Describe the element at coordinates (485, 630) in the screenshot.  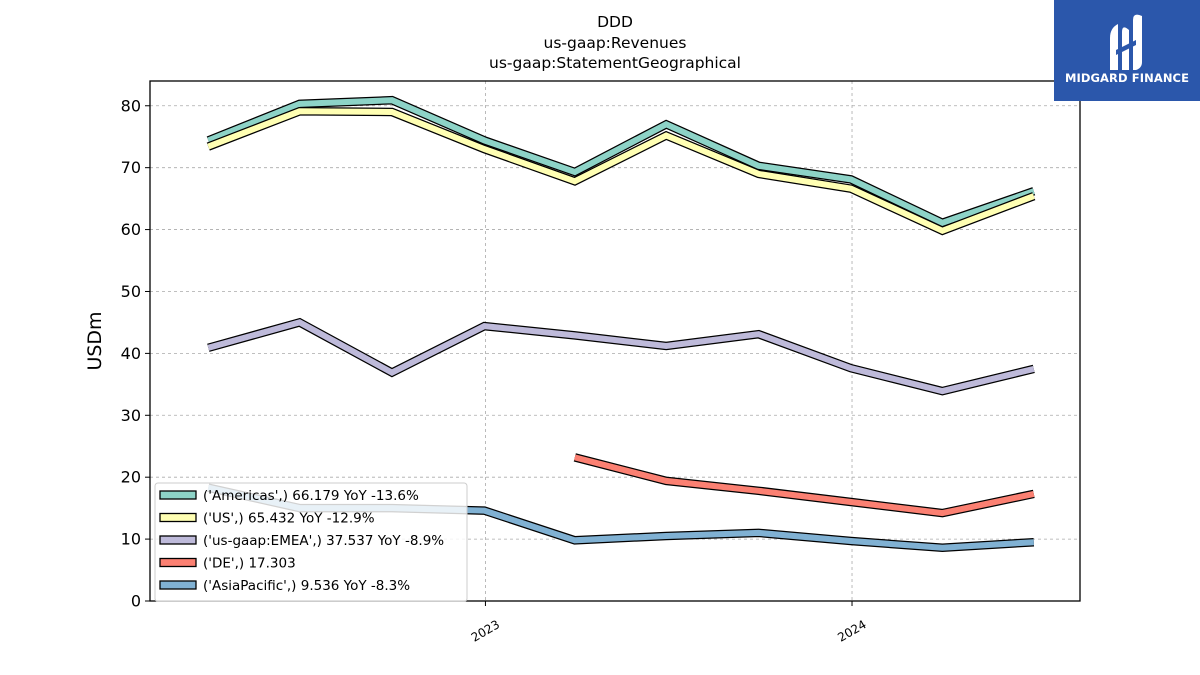
I see `x-tick-label: 2023` at that location.